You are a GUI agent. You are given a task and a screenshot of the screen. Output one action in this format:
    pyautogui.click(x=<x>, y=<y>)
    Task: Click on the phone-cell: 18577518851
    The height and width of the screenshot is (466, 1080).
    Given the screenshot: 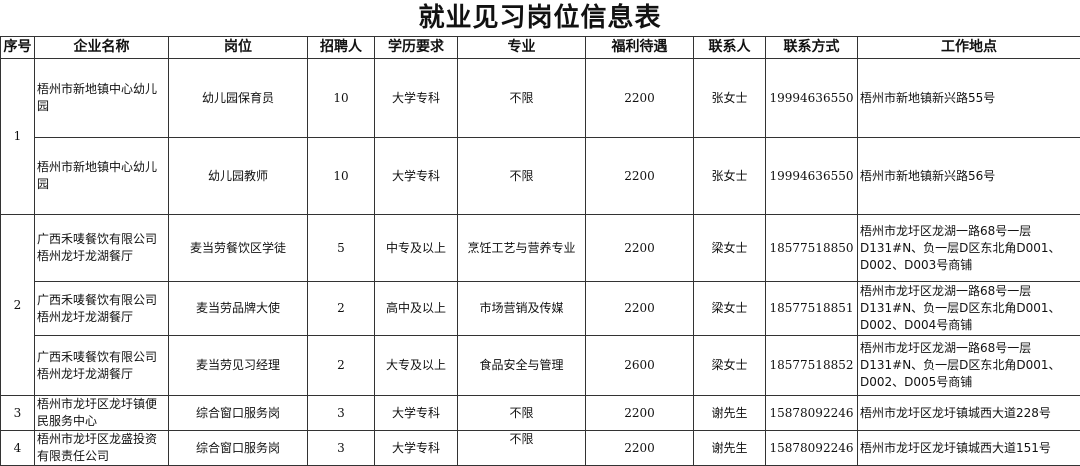 What is the action you would take?
    pyautogui.click(x=812, y=309)
    